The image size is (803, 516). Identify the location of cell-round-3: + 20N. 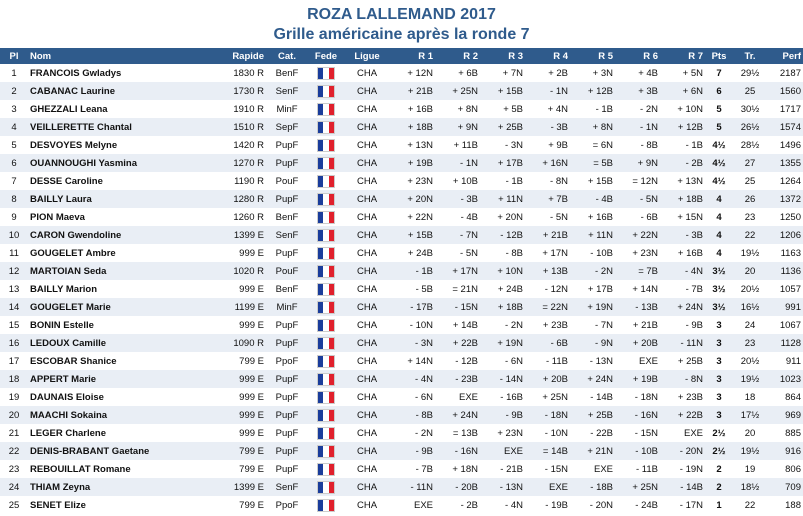
(510, 217).